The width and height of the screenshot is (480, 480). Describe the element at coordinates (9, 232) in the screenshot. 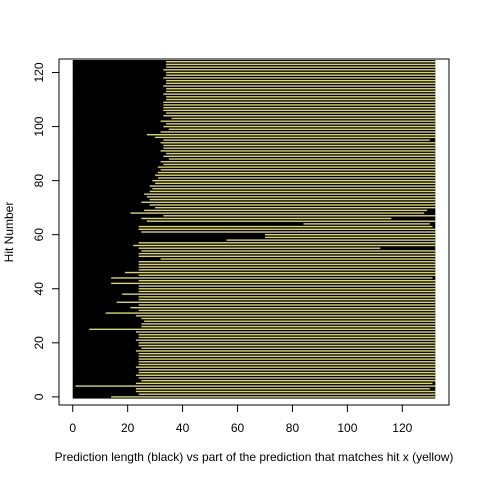

I see `y-axis-title: Hit Number` at that location.